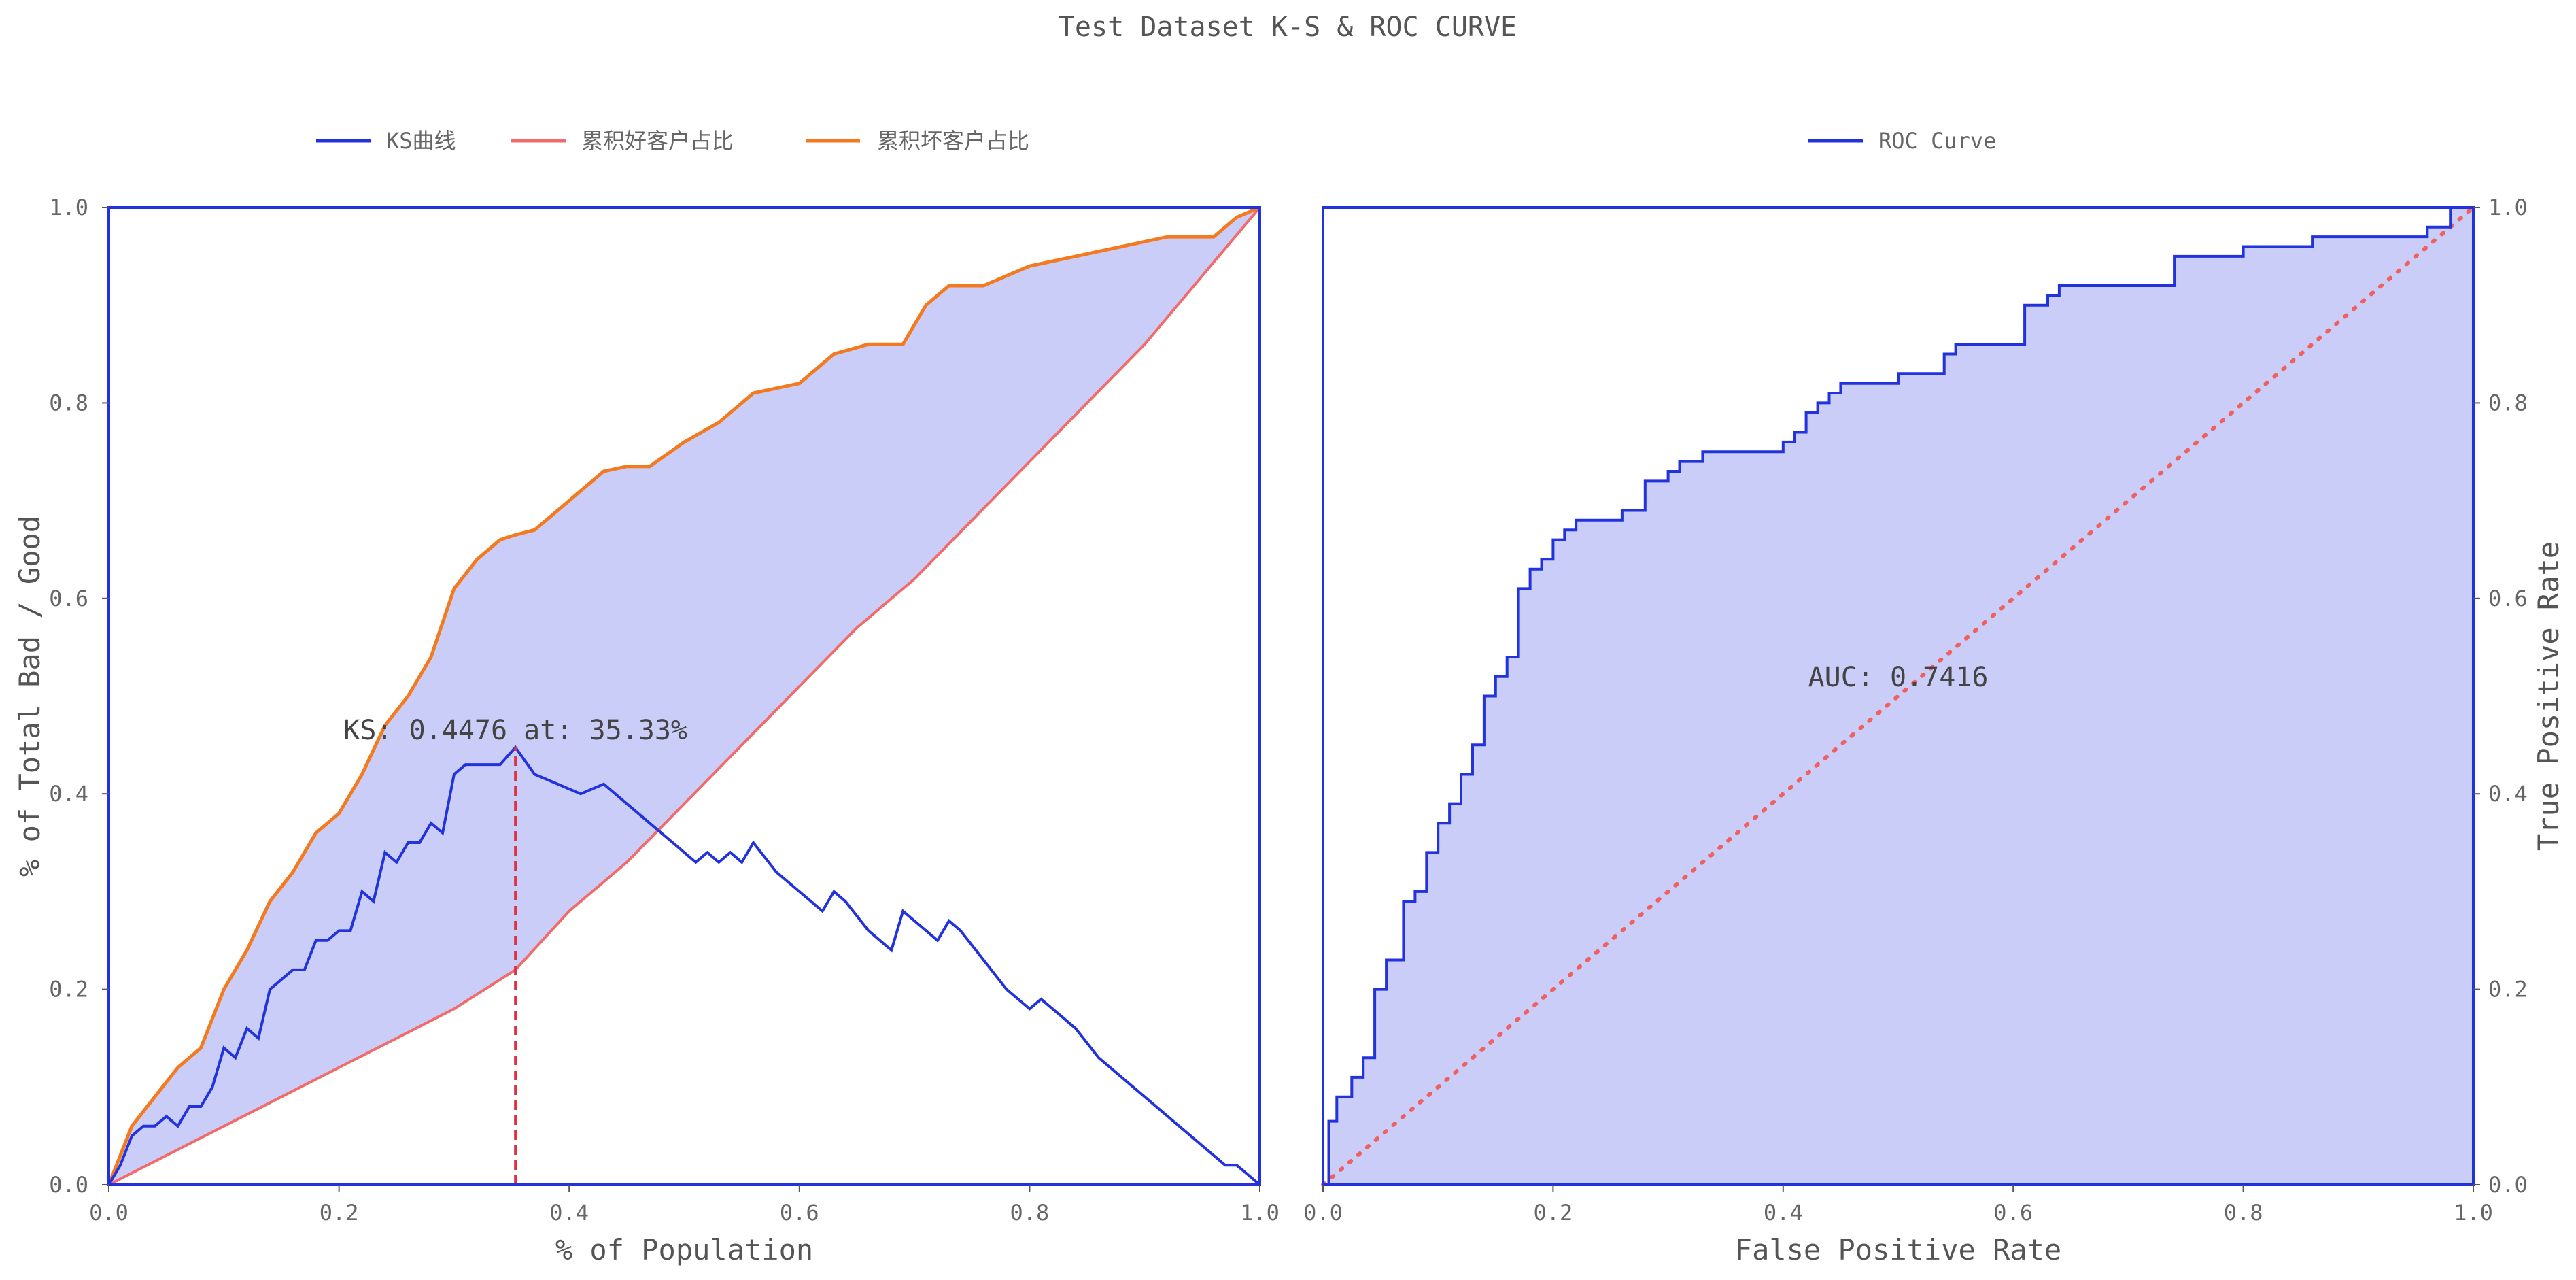 This screenshot has height=1280, width=2576. I want to click on legend-label: ROC Curve, so click(1937, 141).